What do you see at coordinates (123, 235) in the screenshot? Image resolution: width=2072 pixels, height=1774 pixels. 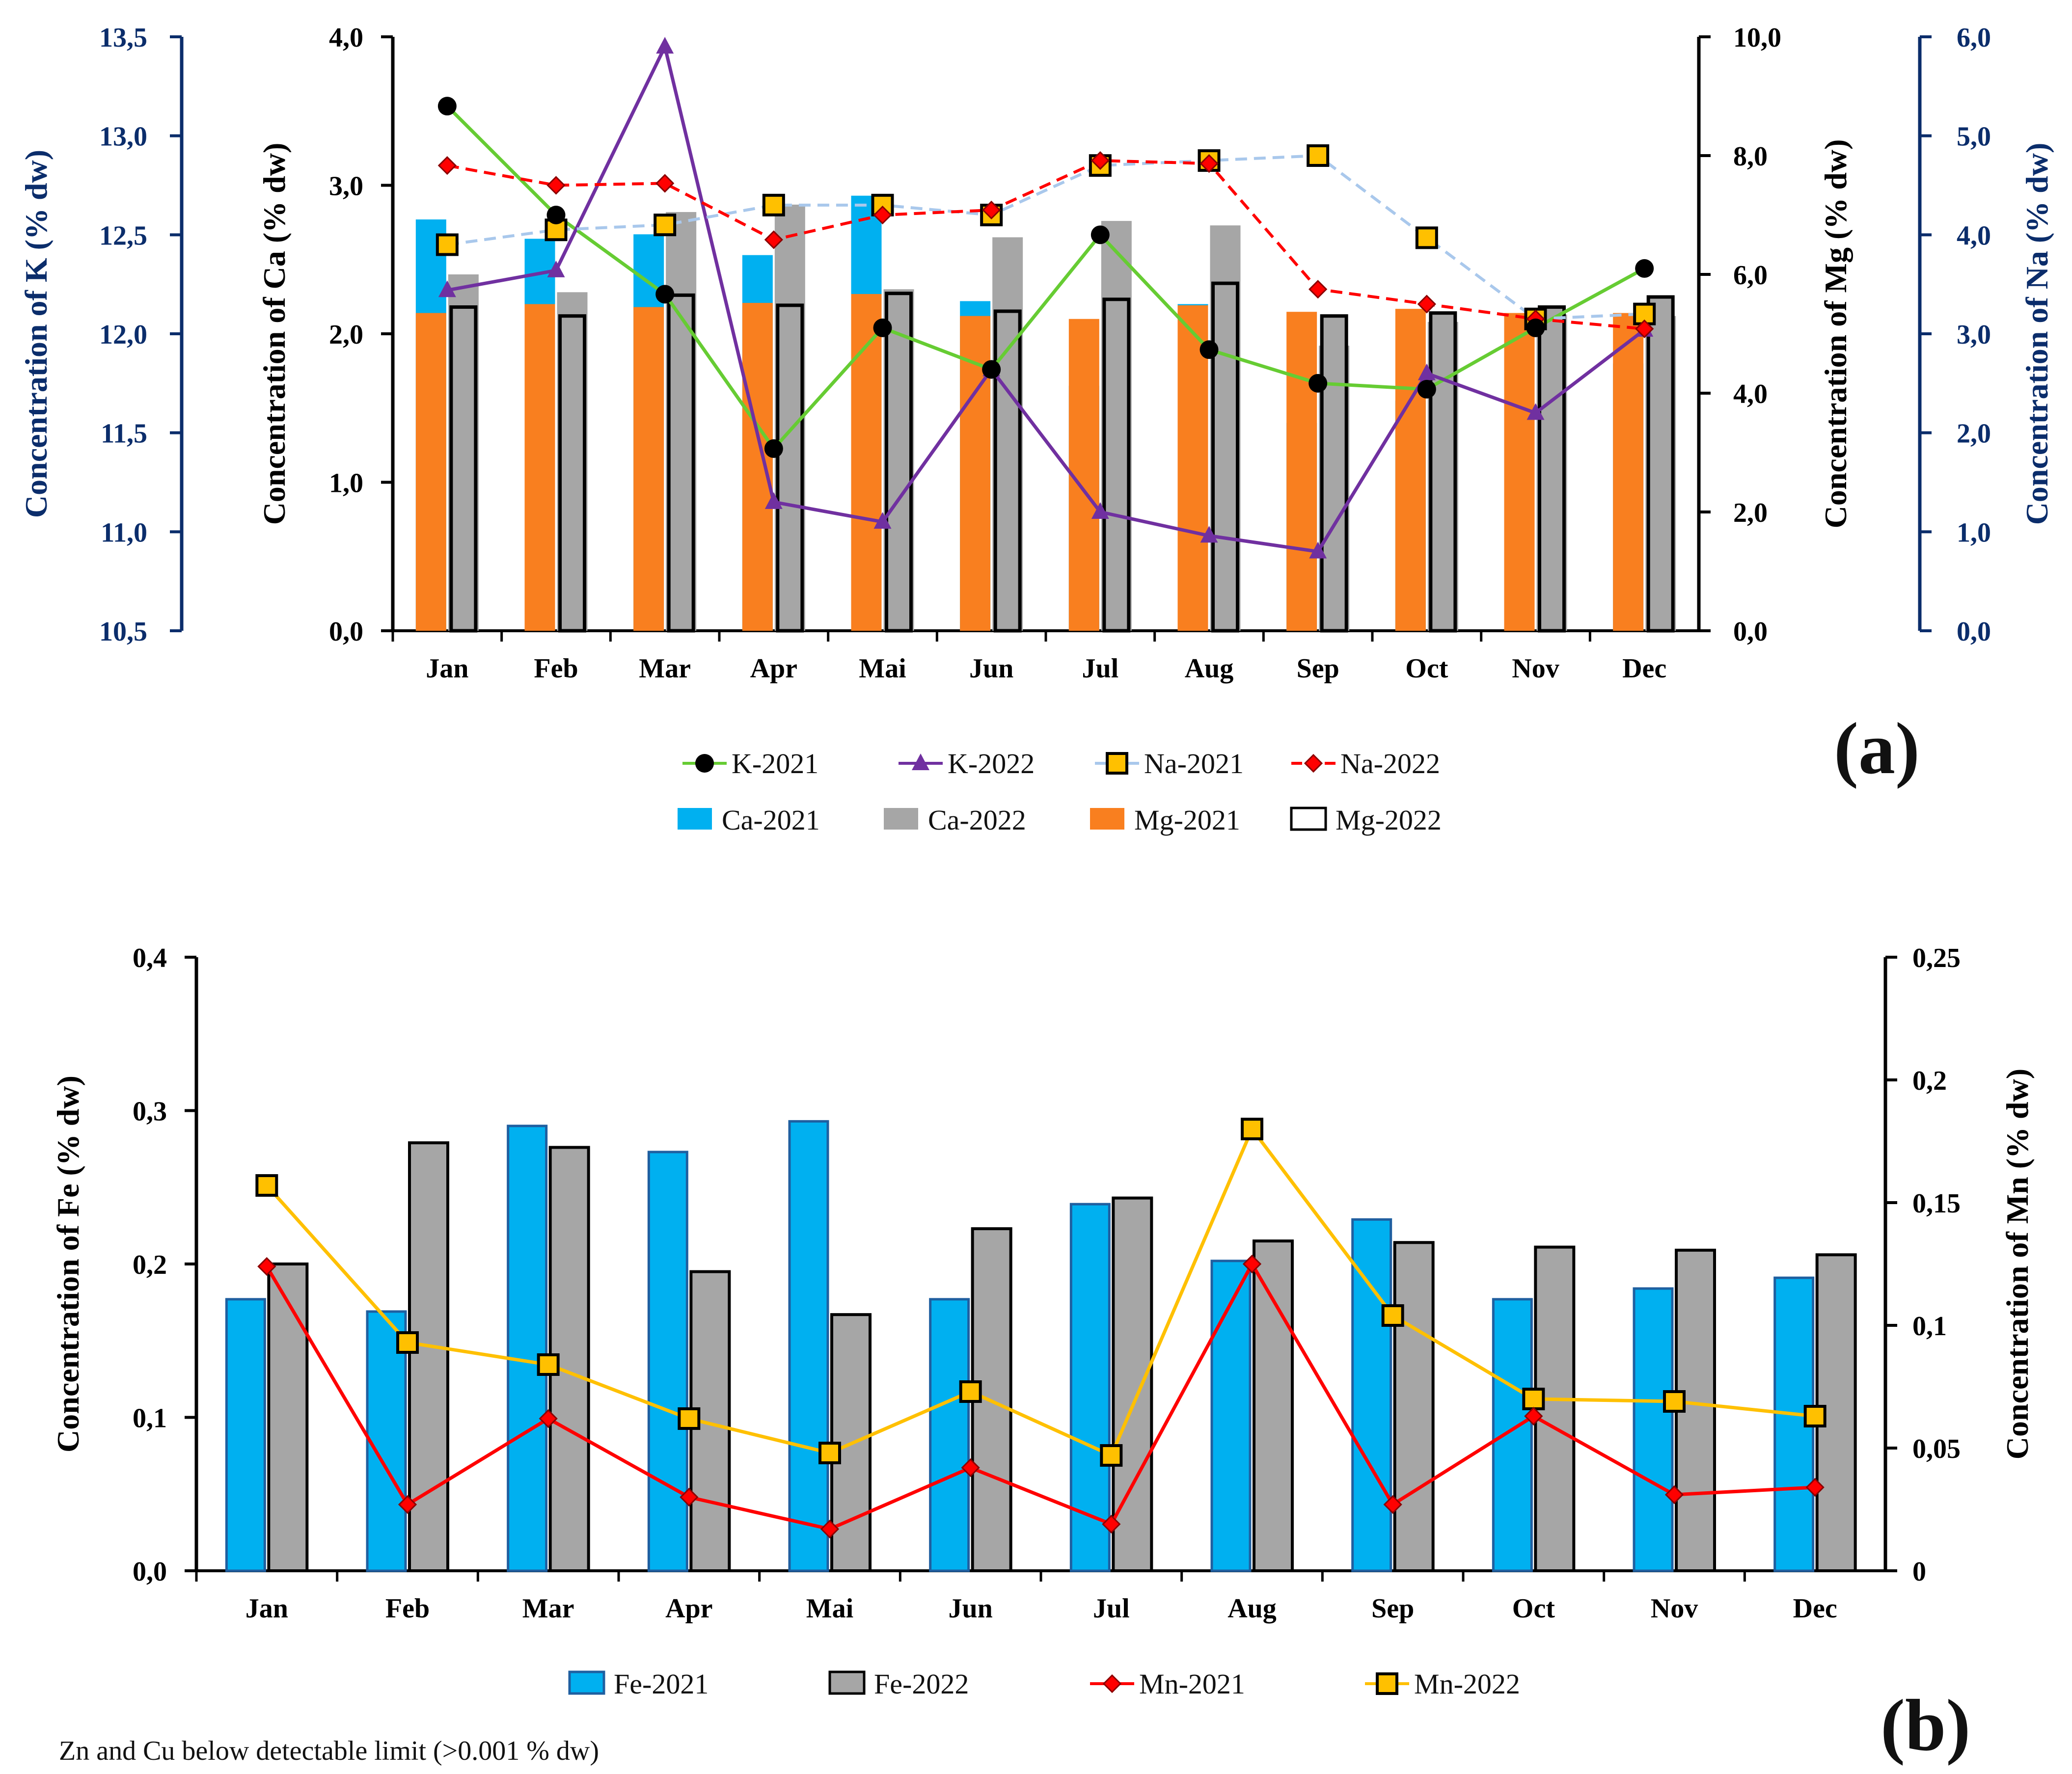 I see `k-axis-tick-label: 12,5` at bounding box center [123, 235].